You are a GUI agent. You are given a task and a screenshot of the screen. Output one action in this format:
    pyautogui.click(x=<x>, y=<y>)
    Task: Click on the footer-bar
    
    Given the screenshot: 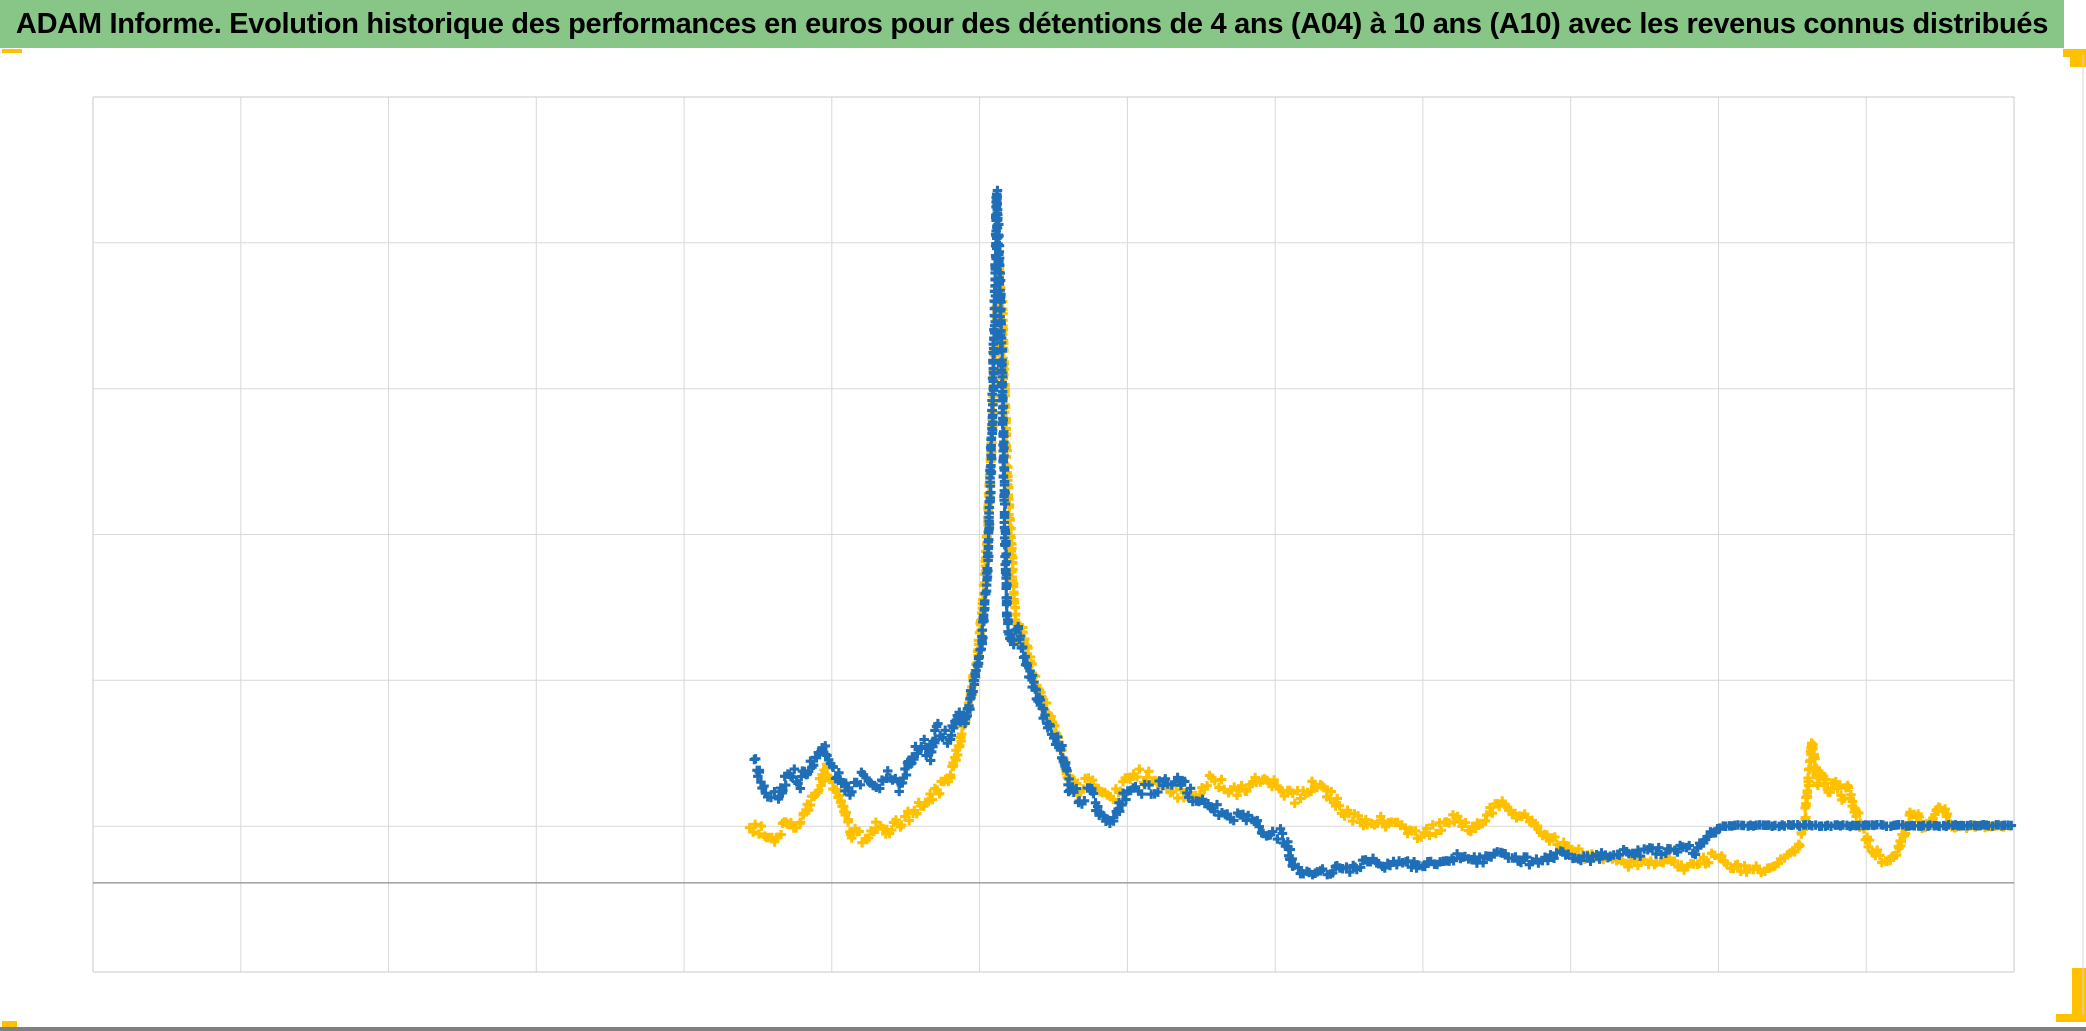 What is the action you would take?
    pyautogui.click(x=1043, y=1029)
    